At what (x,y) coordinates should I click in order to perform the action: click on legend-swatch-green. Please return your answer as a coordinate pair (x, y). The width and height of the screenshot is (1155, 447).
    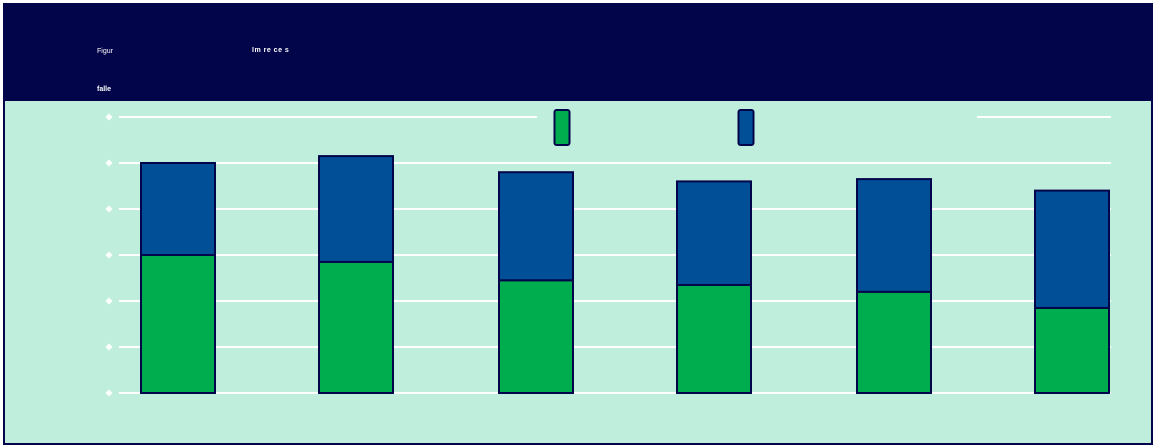
    Looking at the image, I should click on (562, 127).